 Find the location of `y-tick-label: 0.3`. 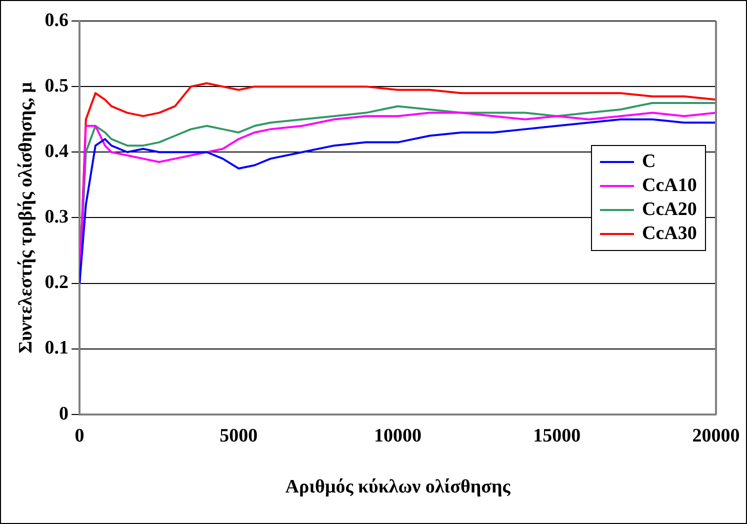

y-tick-label: 0.3 is located at coordinates (56, 217).